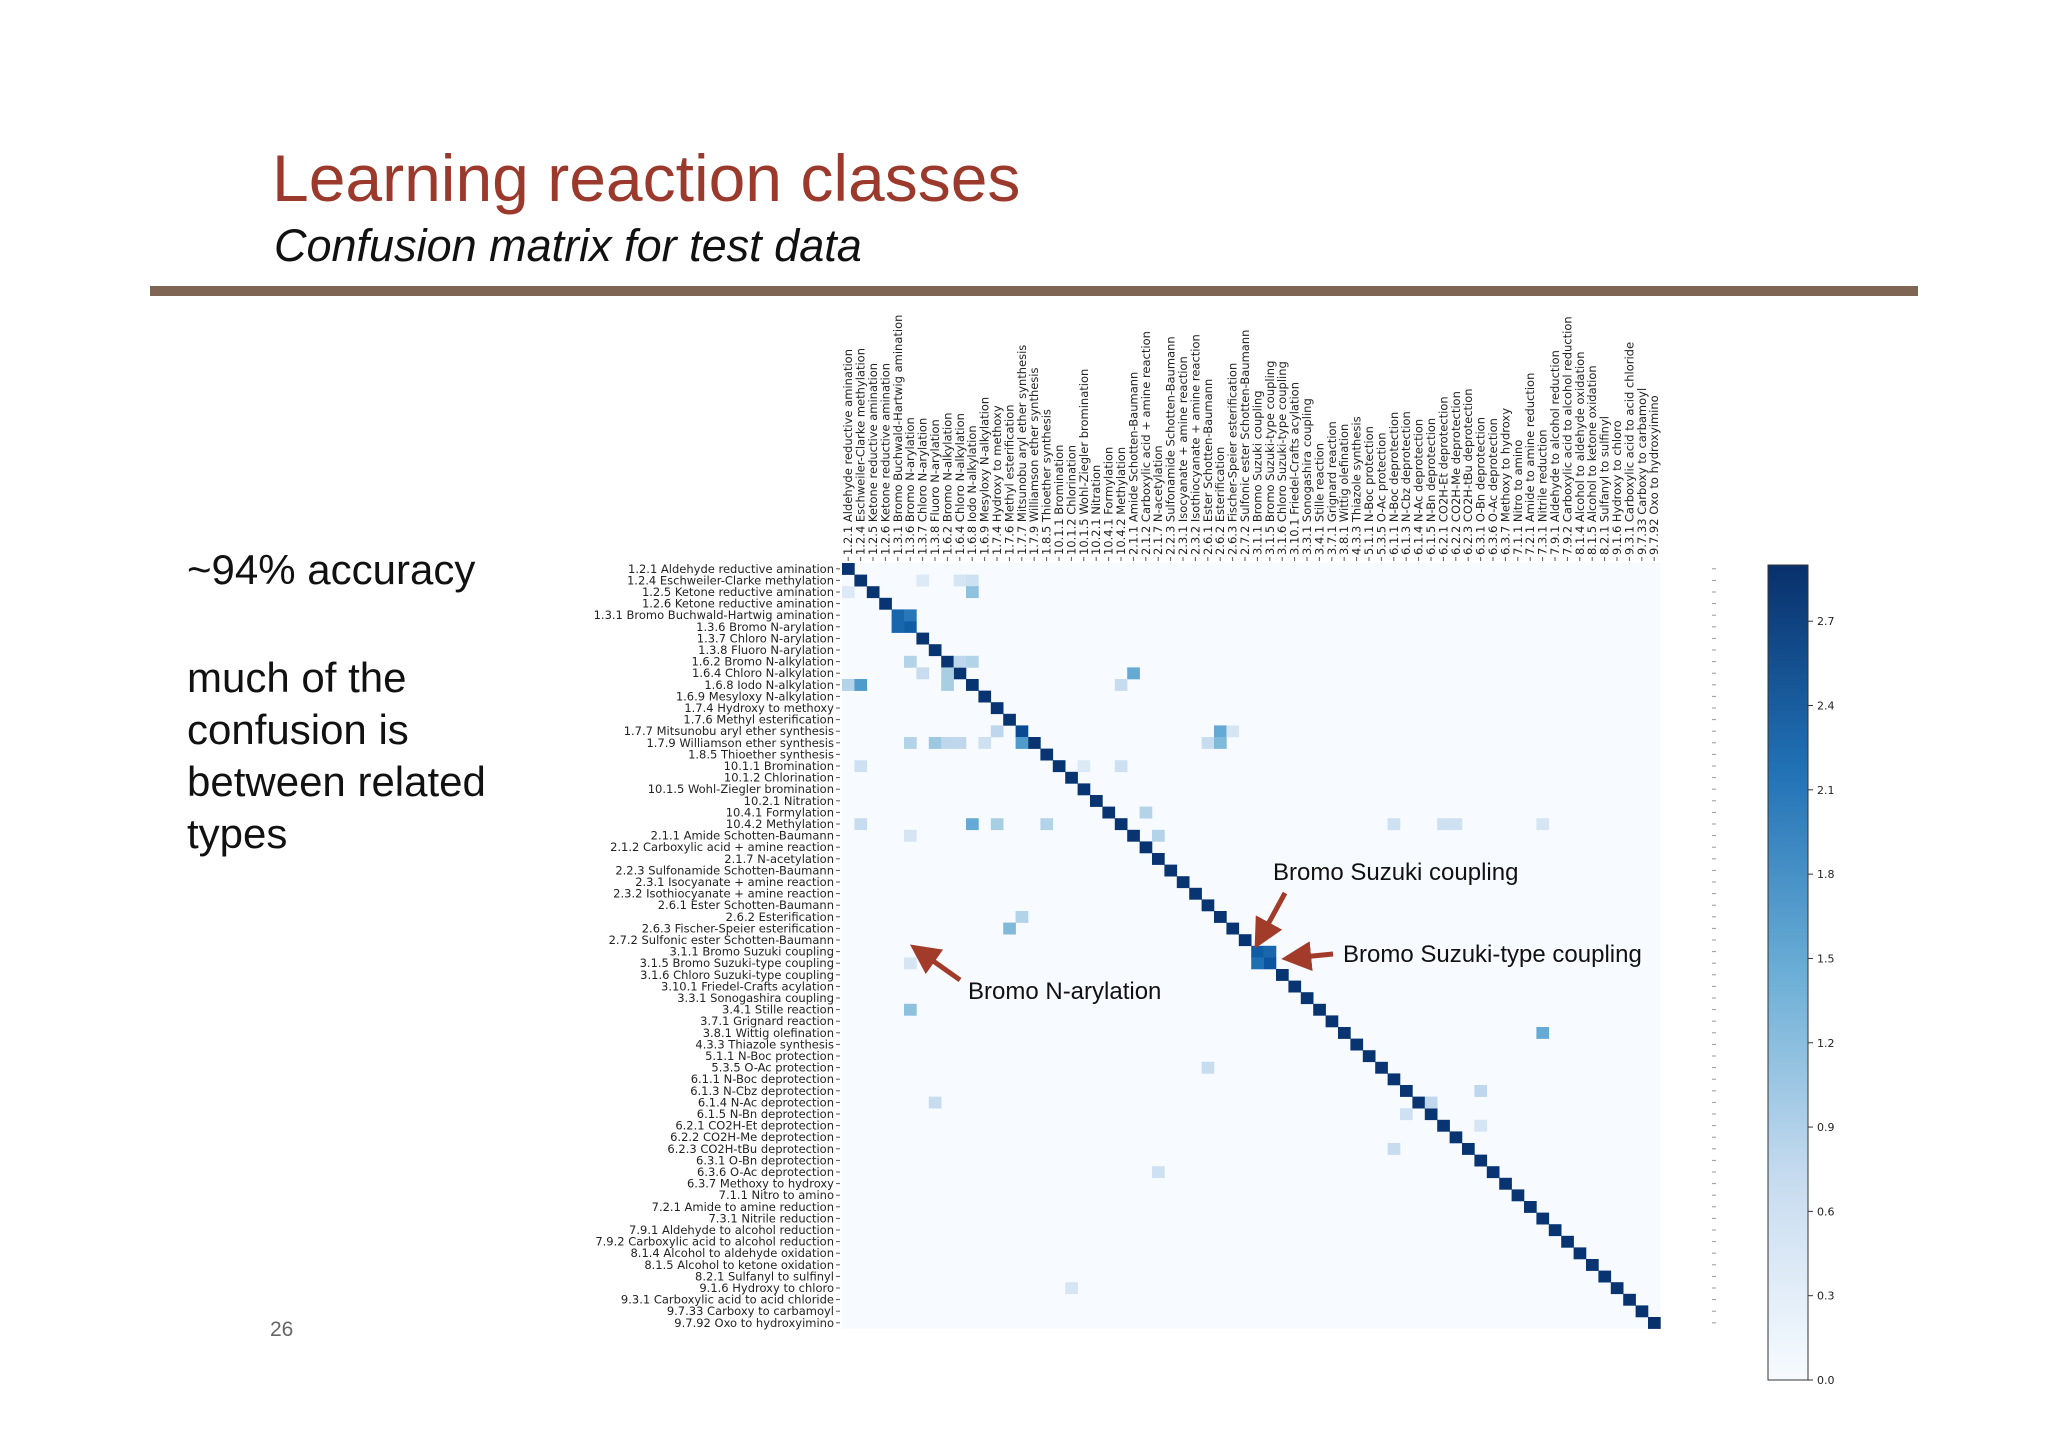 This screenshot has height=1447, width=2048. What do you see at coordinates (1826, 1296) in the screenshot?
I see `colorbar-tick-label: 0.3` at bounding box center [1826, 1296].